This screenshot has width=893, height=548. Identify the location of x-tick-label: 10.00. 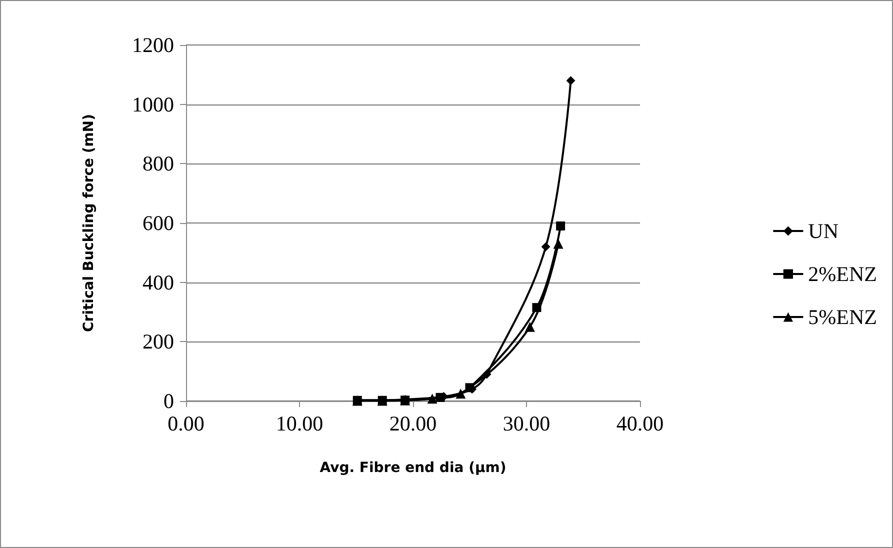
(300, 424).